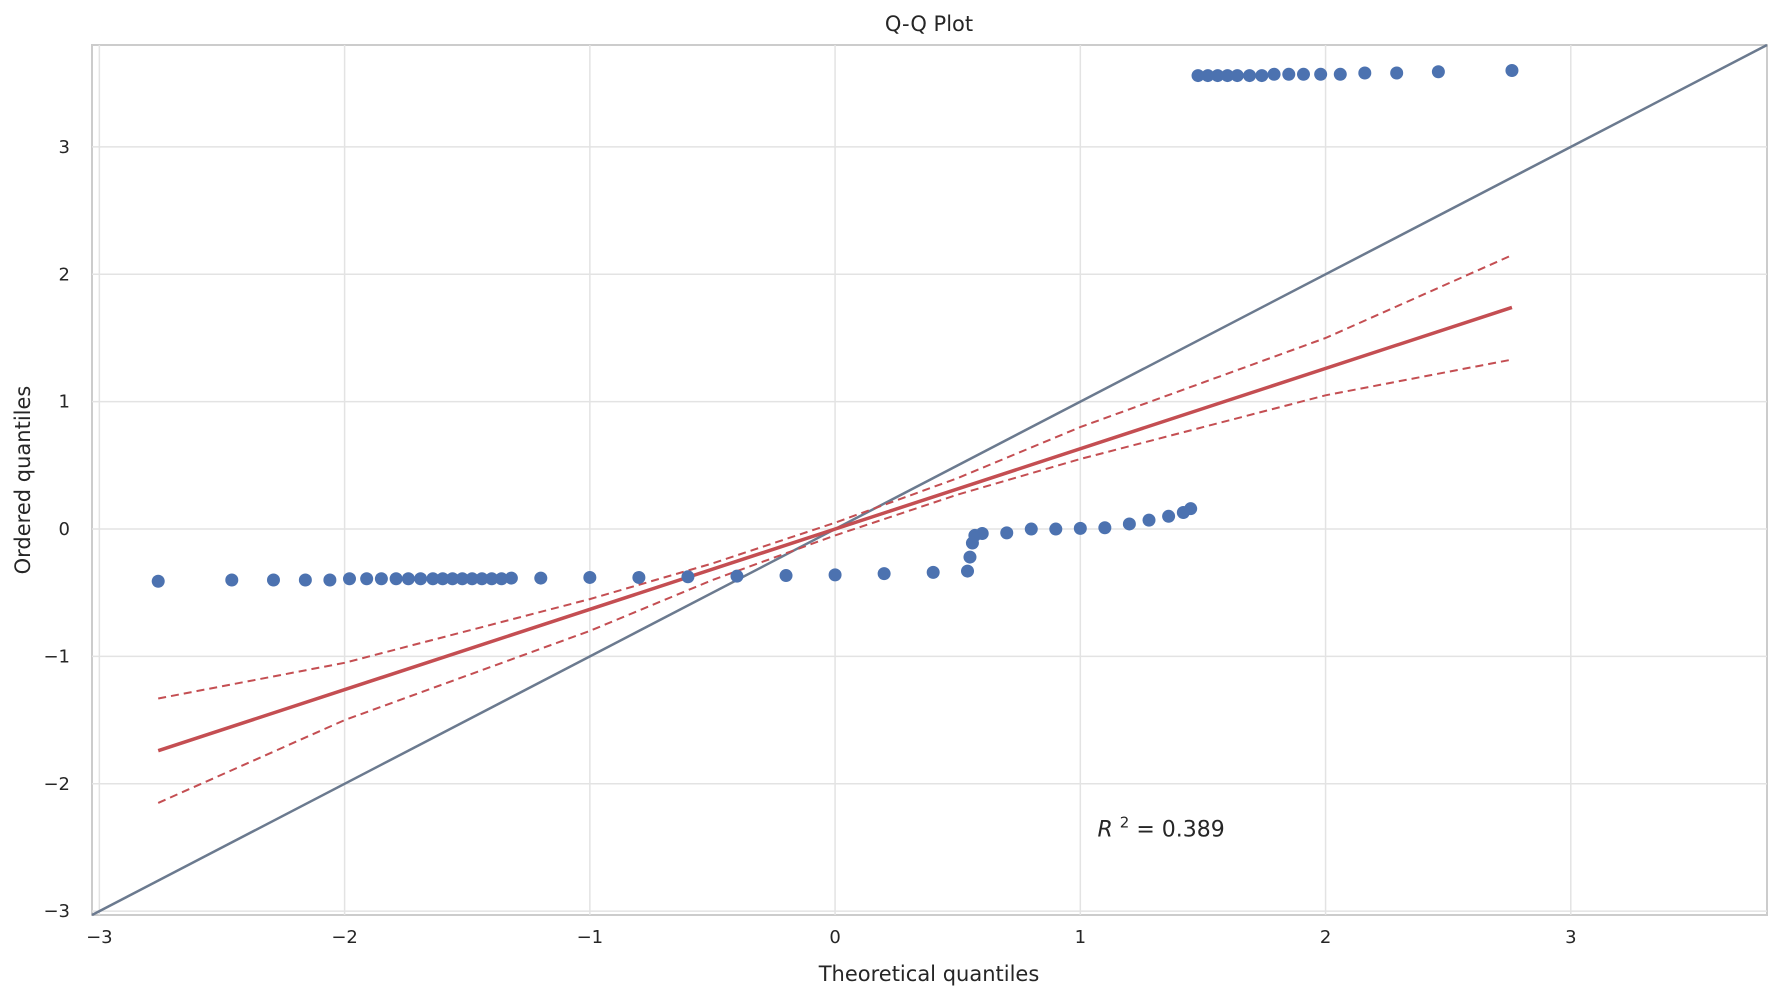 This screenshot has height=998, width=1783. I want to click on x-axis-label: Theoretical quantiles, so click(929, 974).